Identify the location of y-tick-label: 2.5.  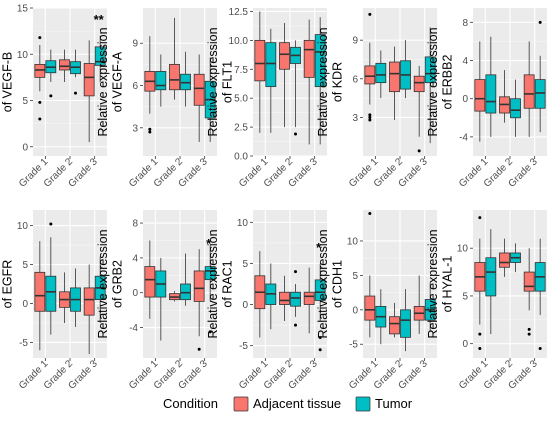
(241, 128).